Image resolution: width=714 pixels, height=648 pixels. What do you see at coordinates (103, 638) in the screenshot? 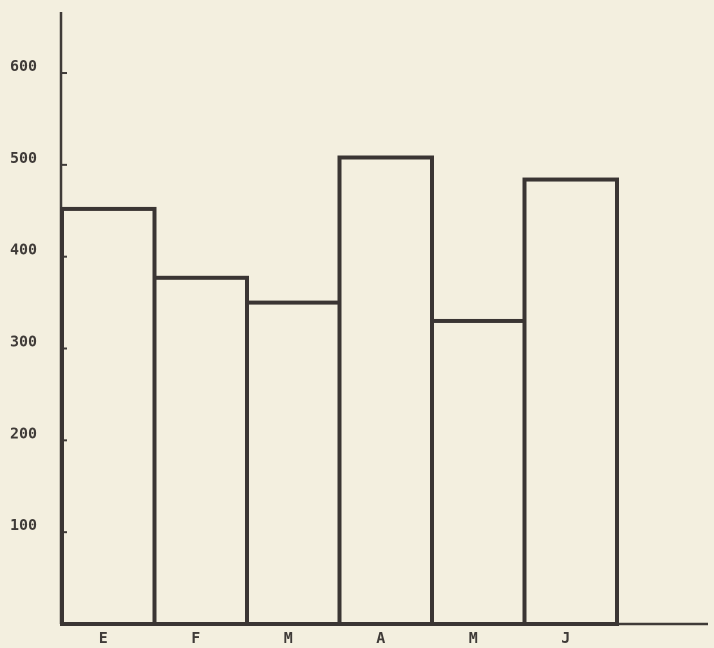
I see `x-category-label: E` at bounding box center [103, 638].